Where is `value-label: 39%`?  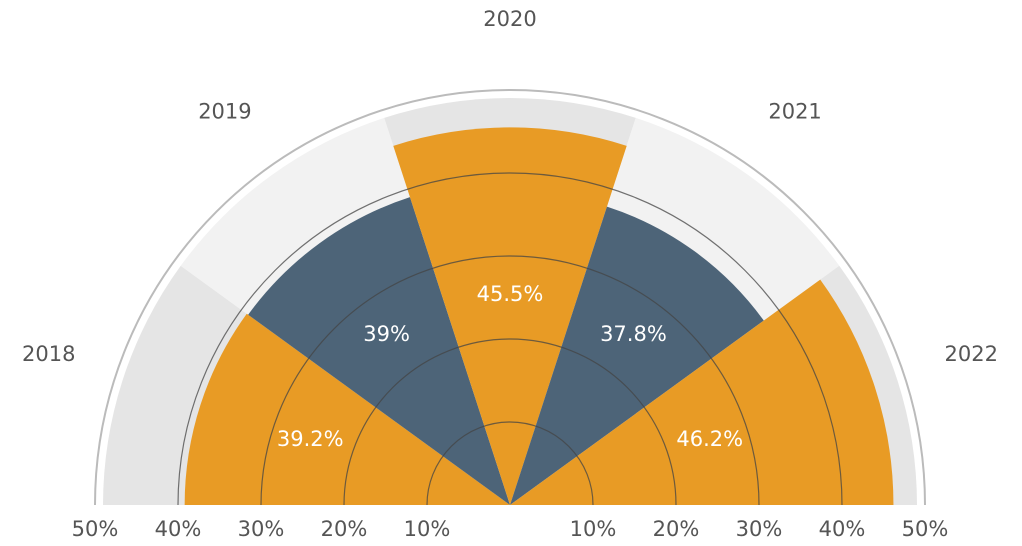 value-label: 39% is located at coordinates (386, 334).